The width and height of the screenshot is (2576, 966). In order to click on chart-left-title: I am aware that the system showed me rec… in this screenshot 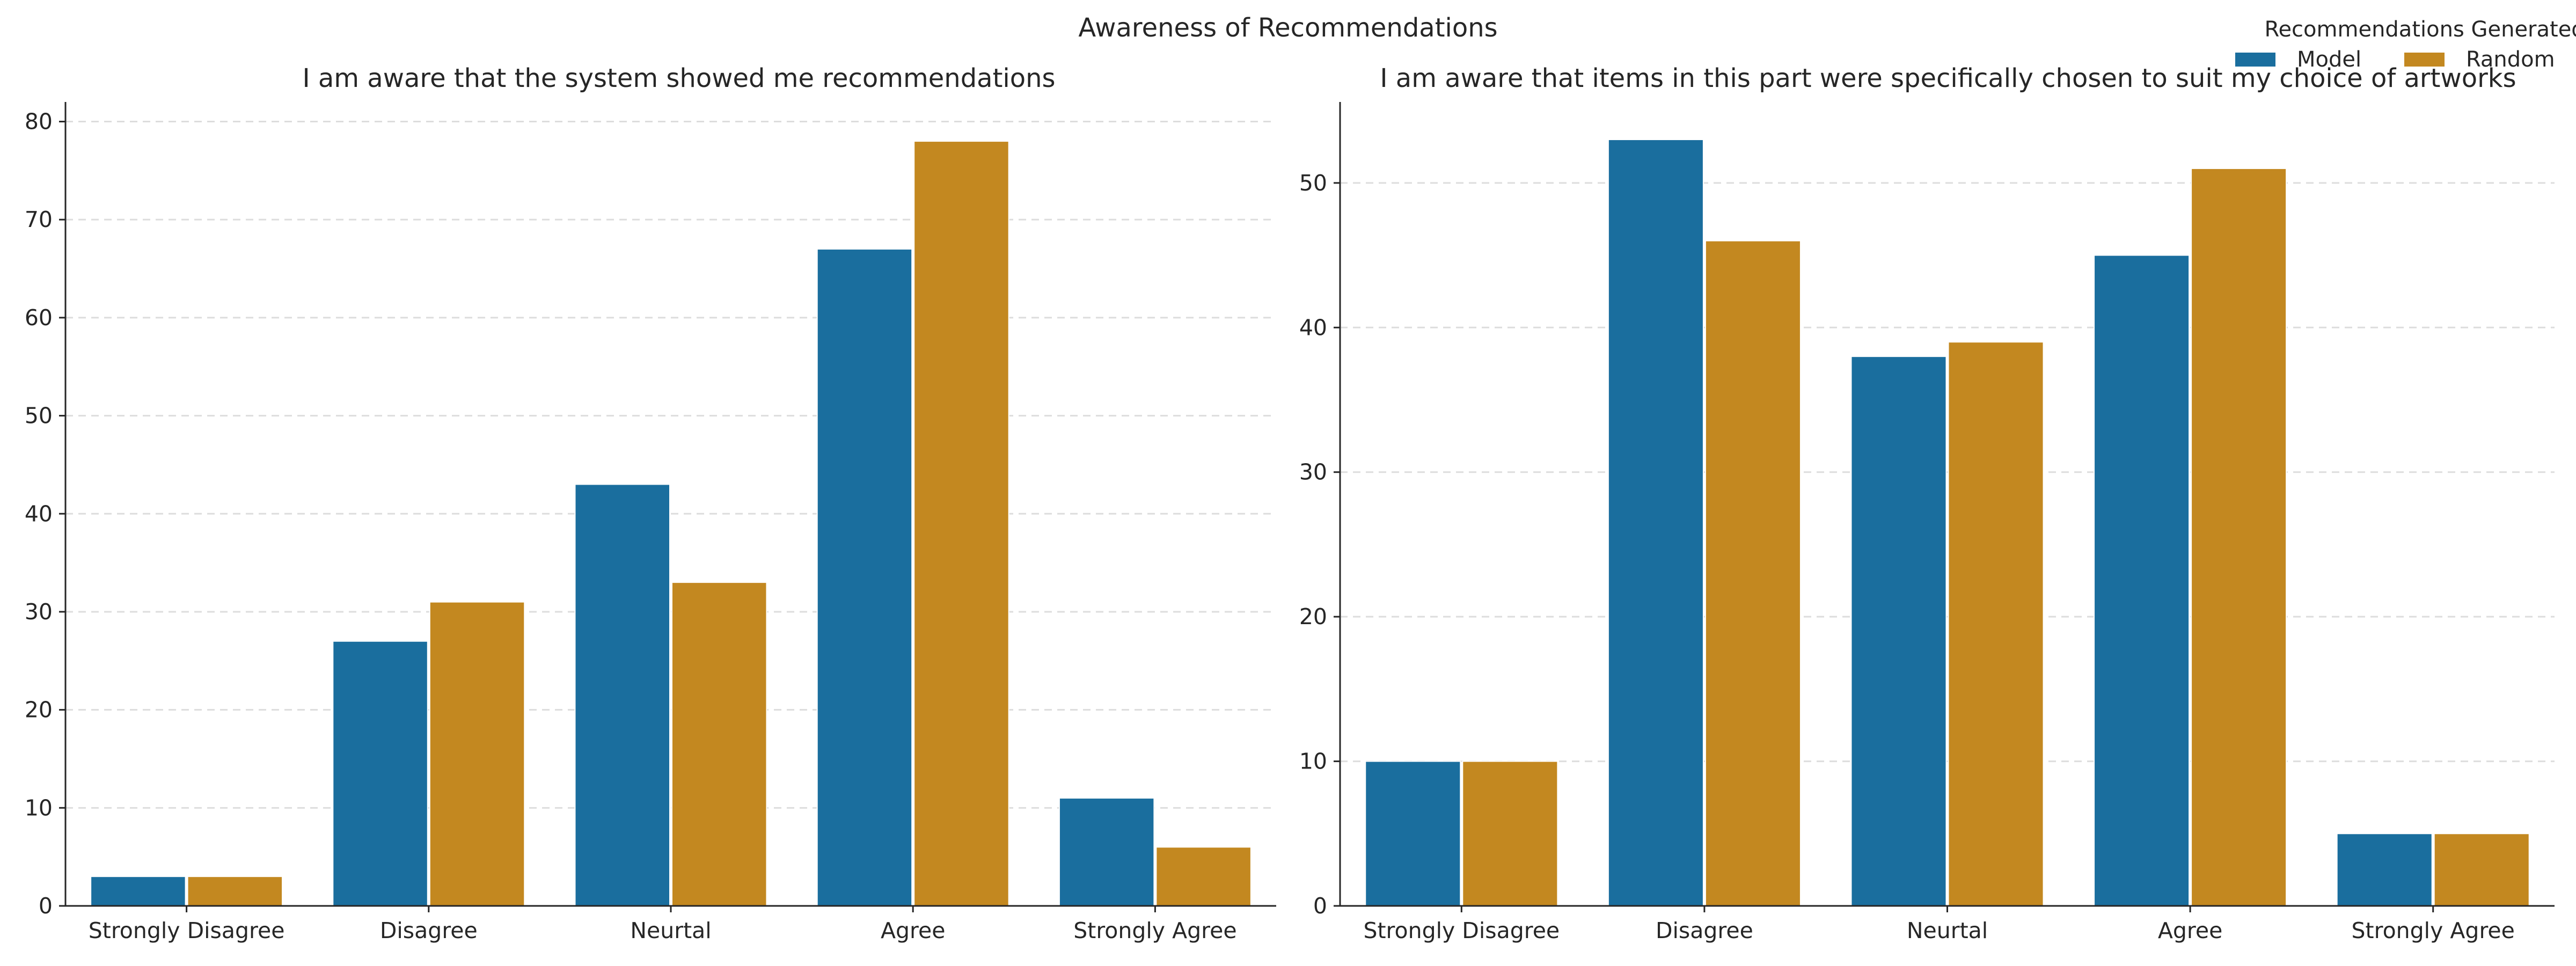, I will do `click(678, 78)`.